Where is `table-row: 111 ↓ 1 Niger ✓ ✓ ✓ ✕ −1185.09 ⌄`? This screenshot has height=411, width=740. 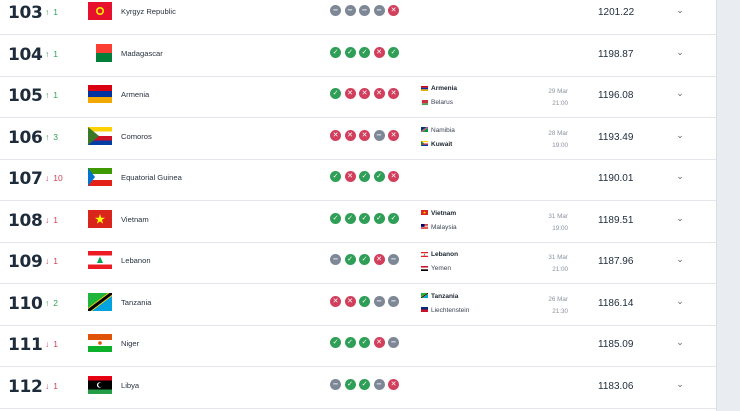 table-row: 111 ↓ 1 Niger ✓ ✓ ✓ ✕ −1185.09 ⌄ is located at coordinates (358, 346).